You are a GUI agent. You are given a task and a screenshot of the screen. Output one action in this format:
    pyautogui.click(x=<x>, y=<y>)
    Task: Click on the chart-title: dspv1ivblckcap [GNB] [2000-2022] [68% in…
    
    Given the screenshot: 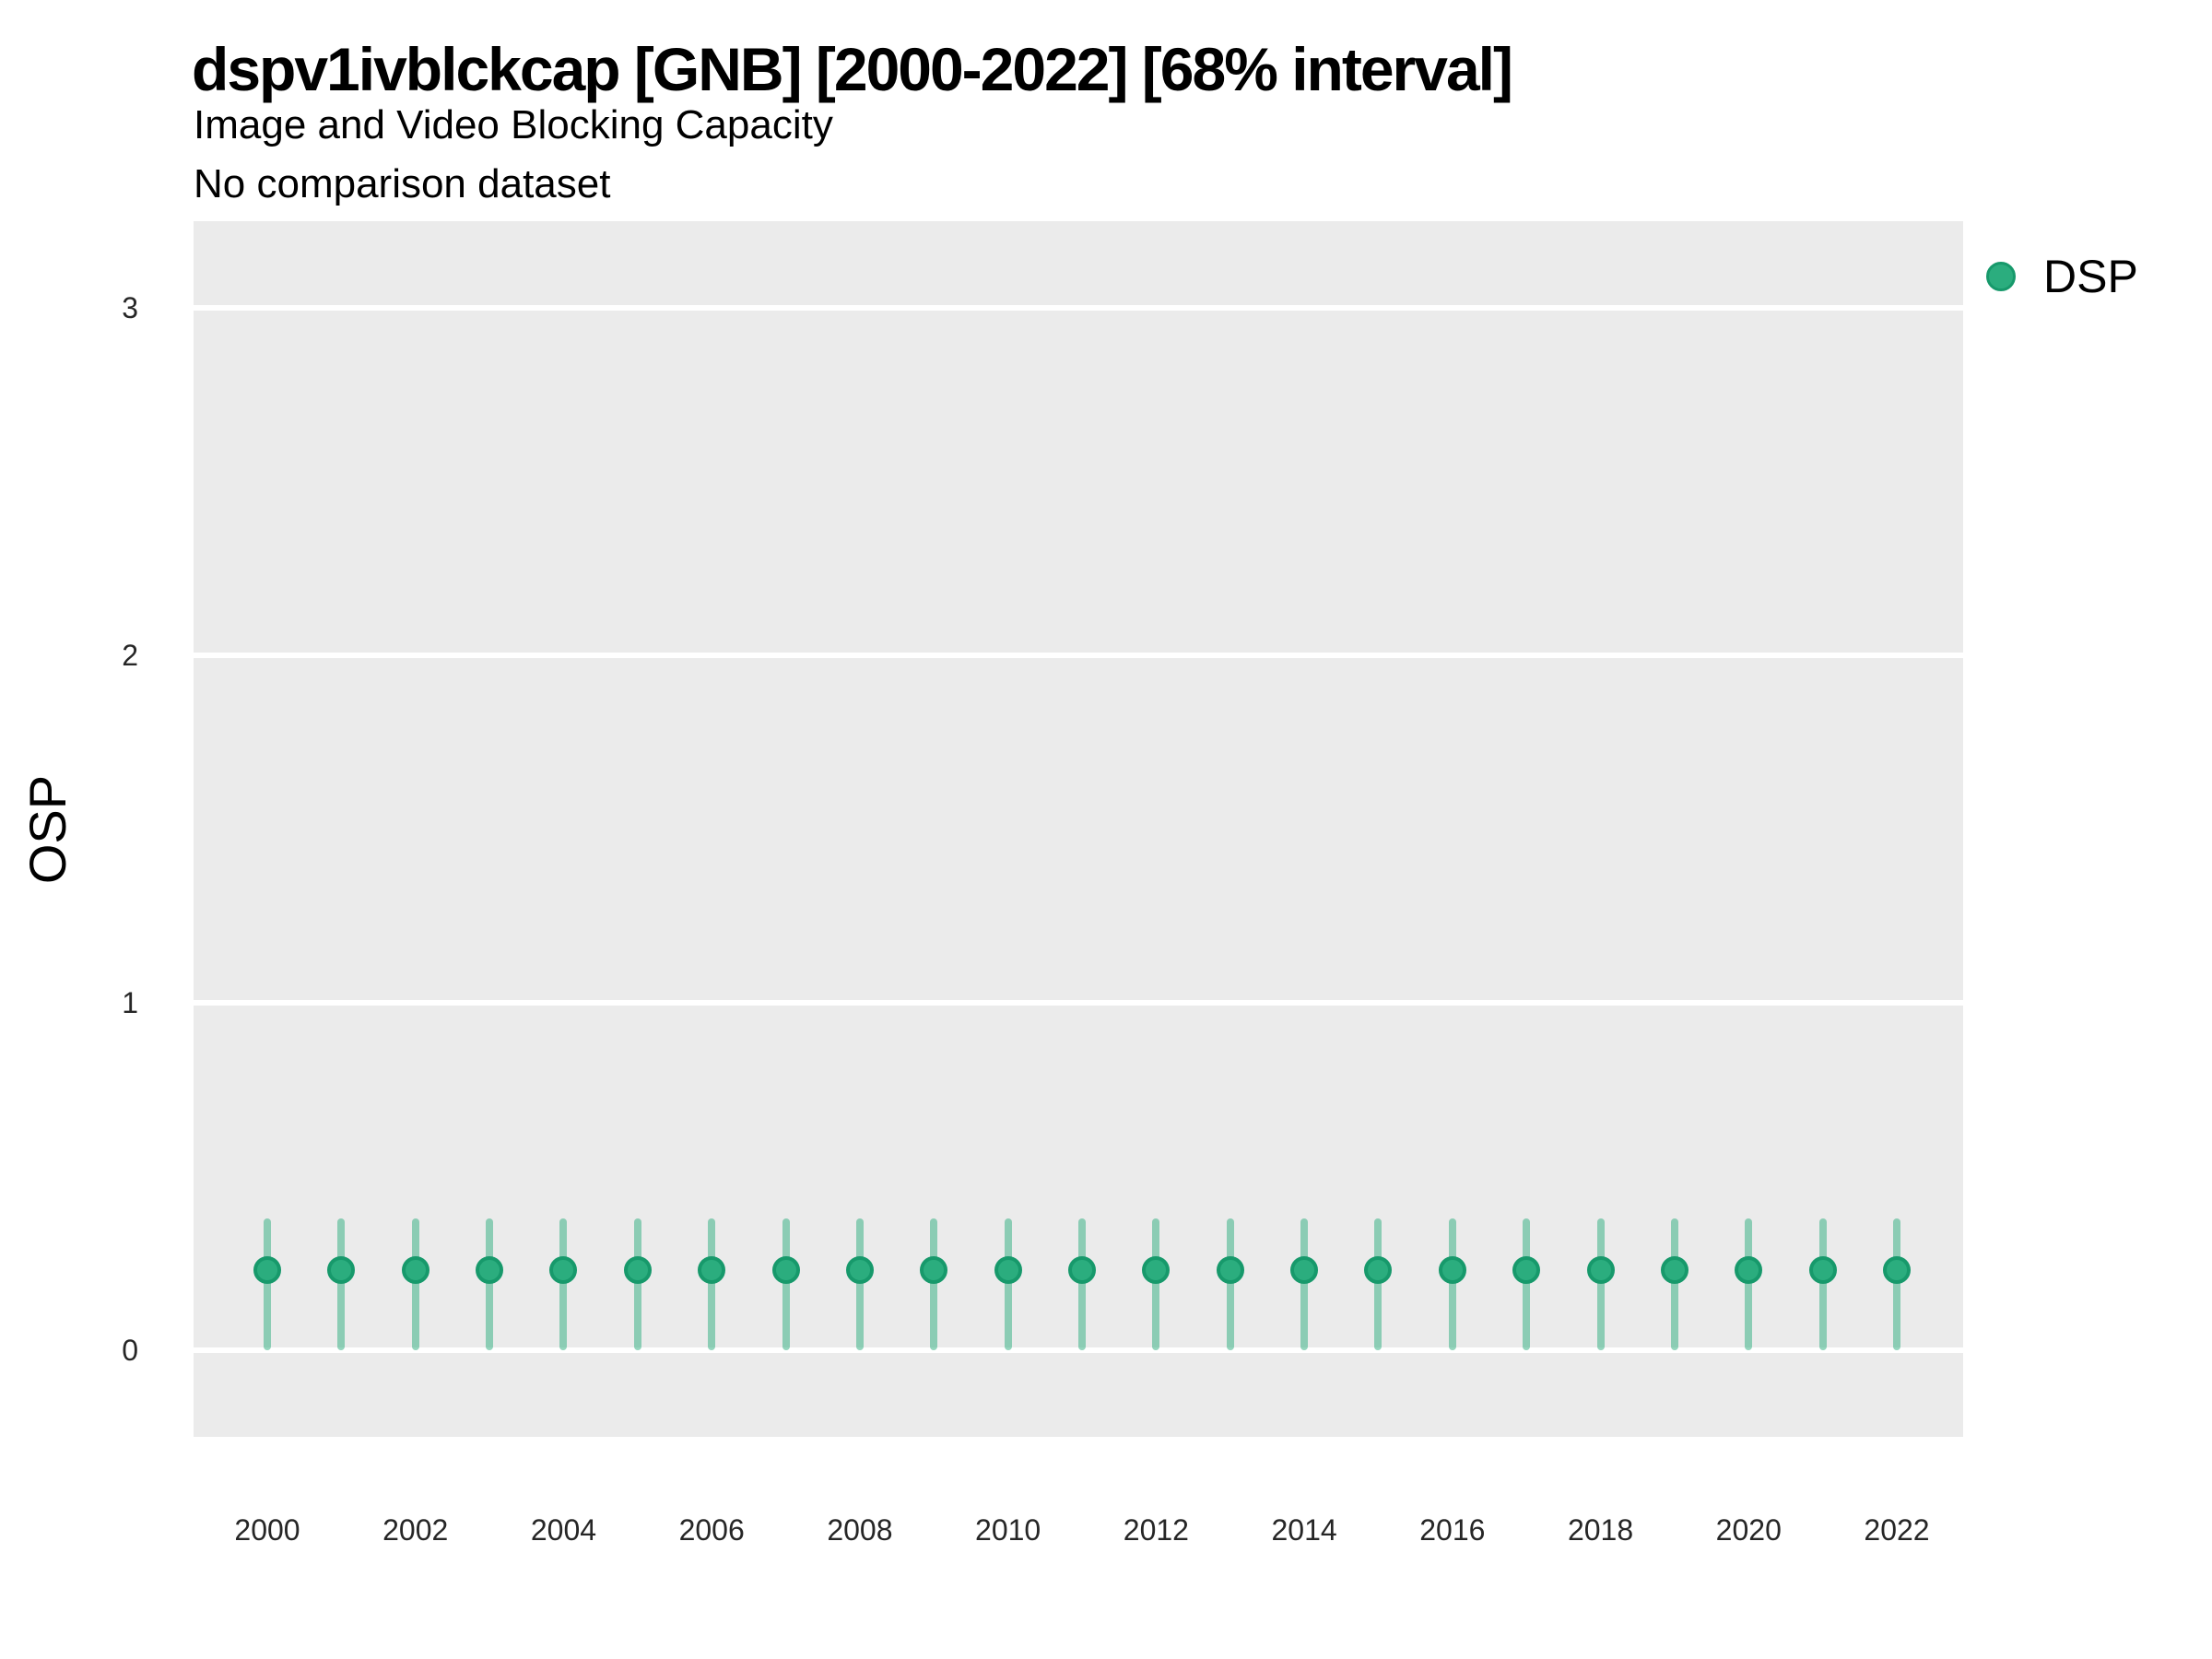 What is the action you would take?
    pyautogui.click(x=852, y=69)
    